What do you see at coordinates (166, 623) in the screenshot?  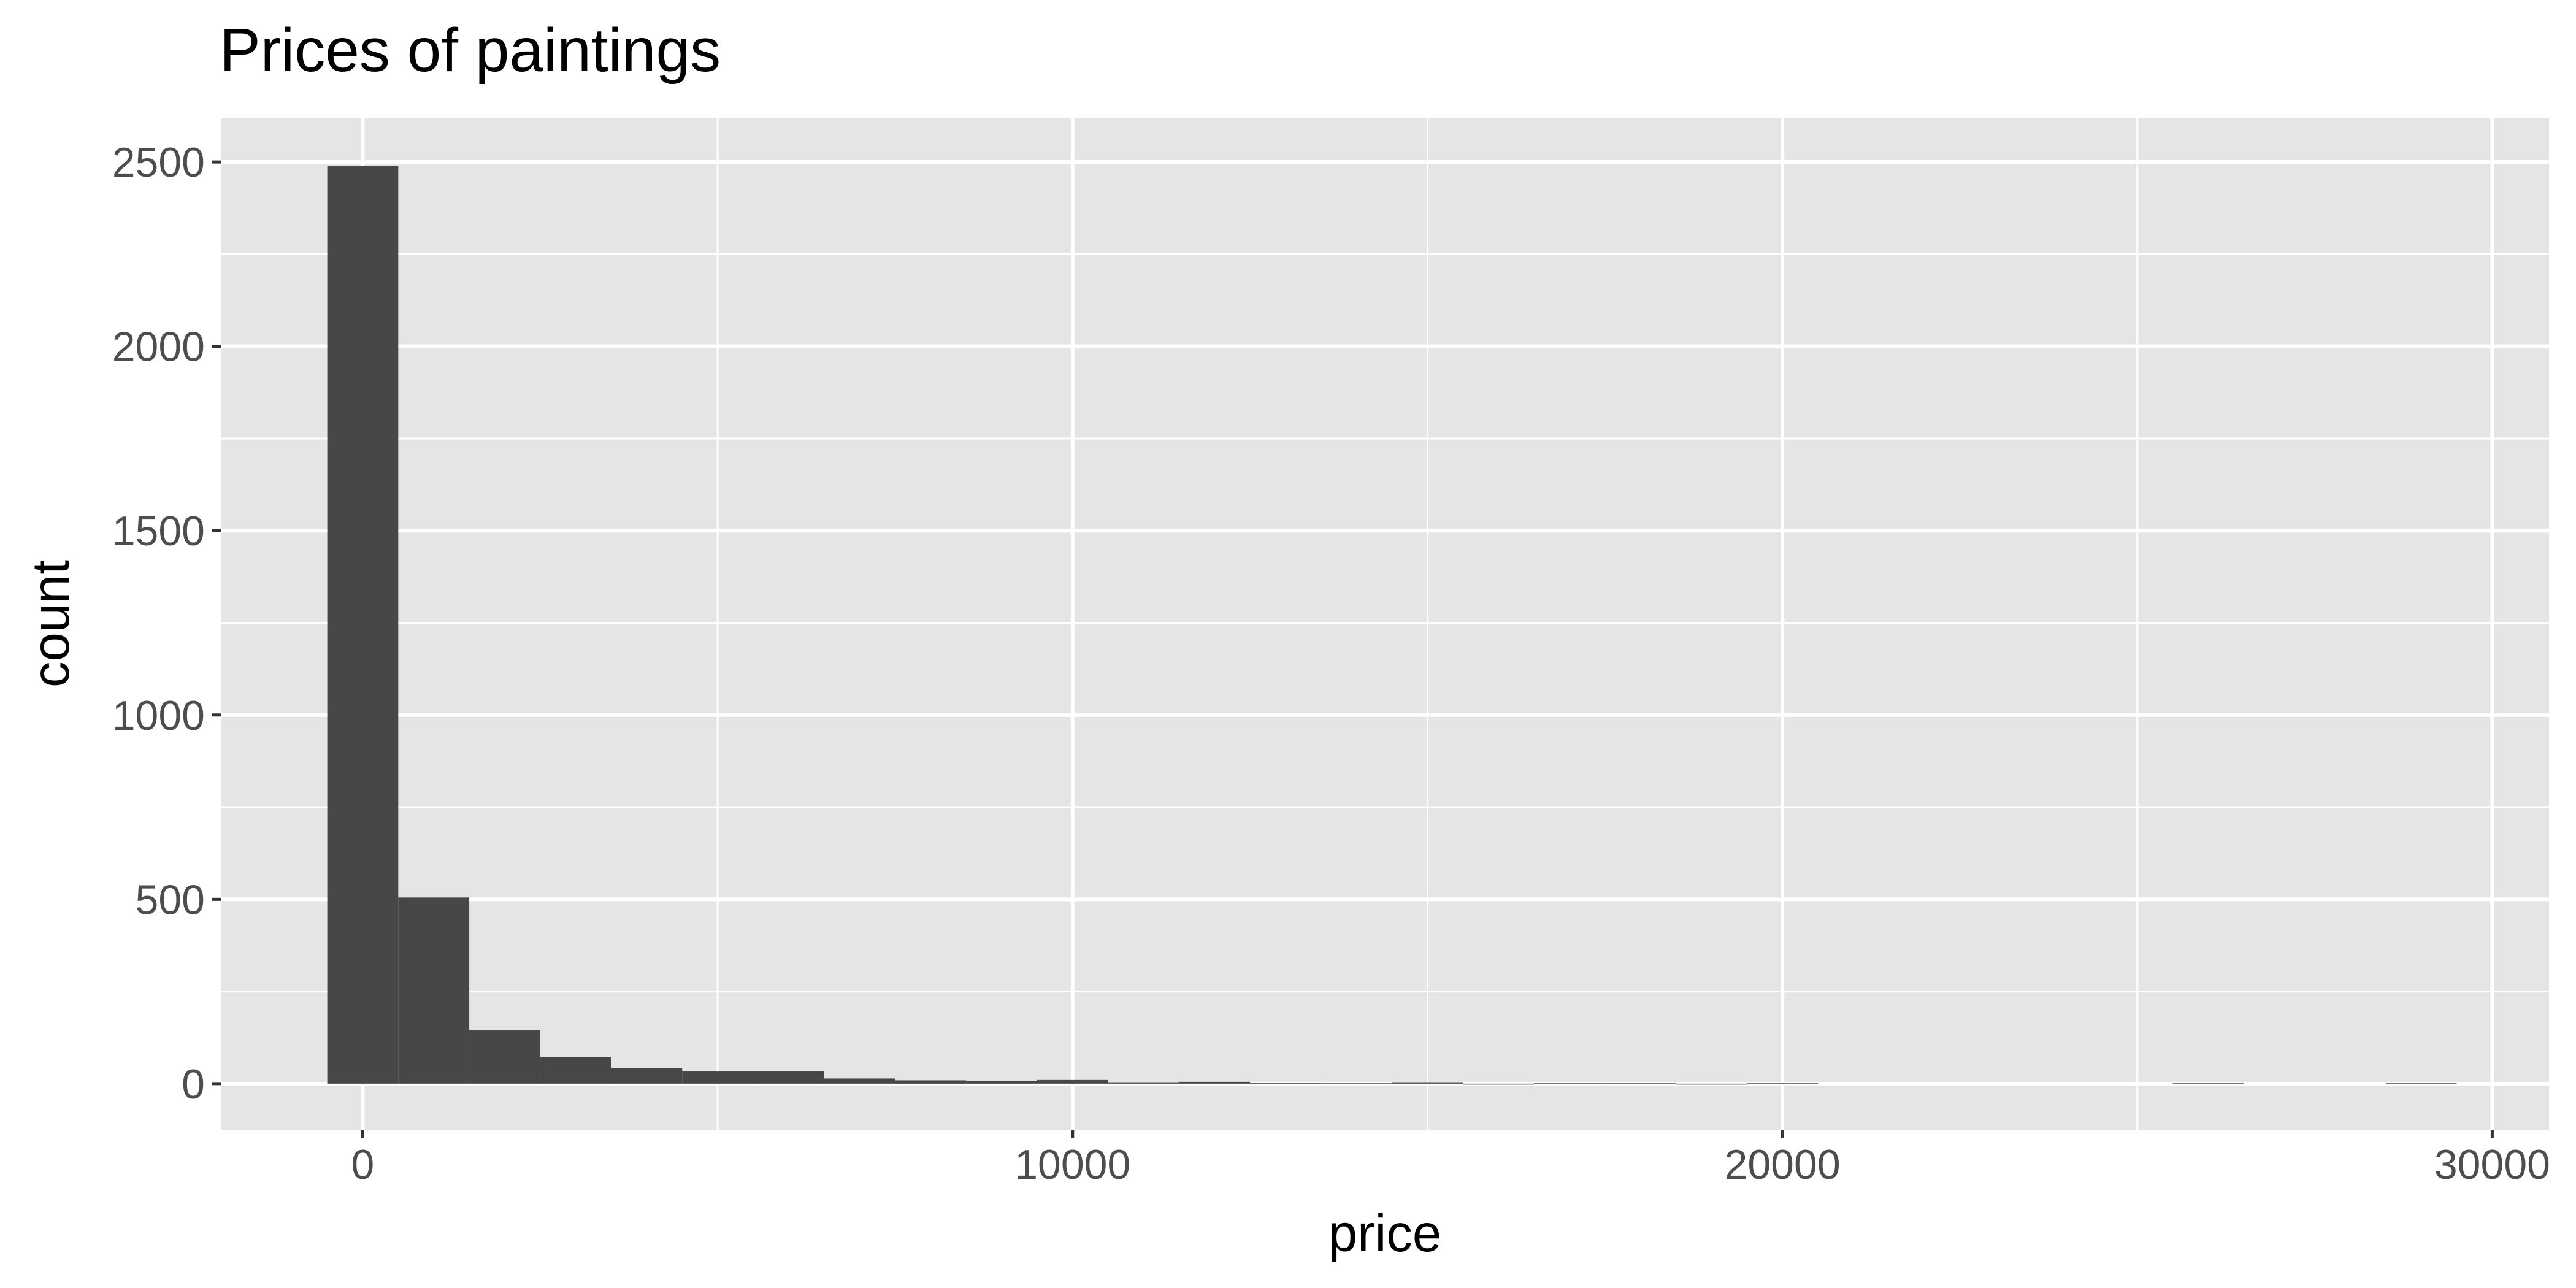 I see `y-axis: 0 500 1000 1500 2000 2500` at bounding box center [166, 623].